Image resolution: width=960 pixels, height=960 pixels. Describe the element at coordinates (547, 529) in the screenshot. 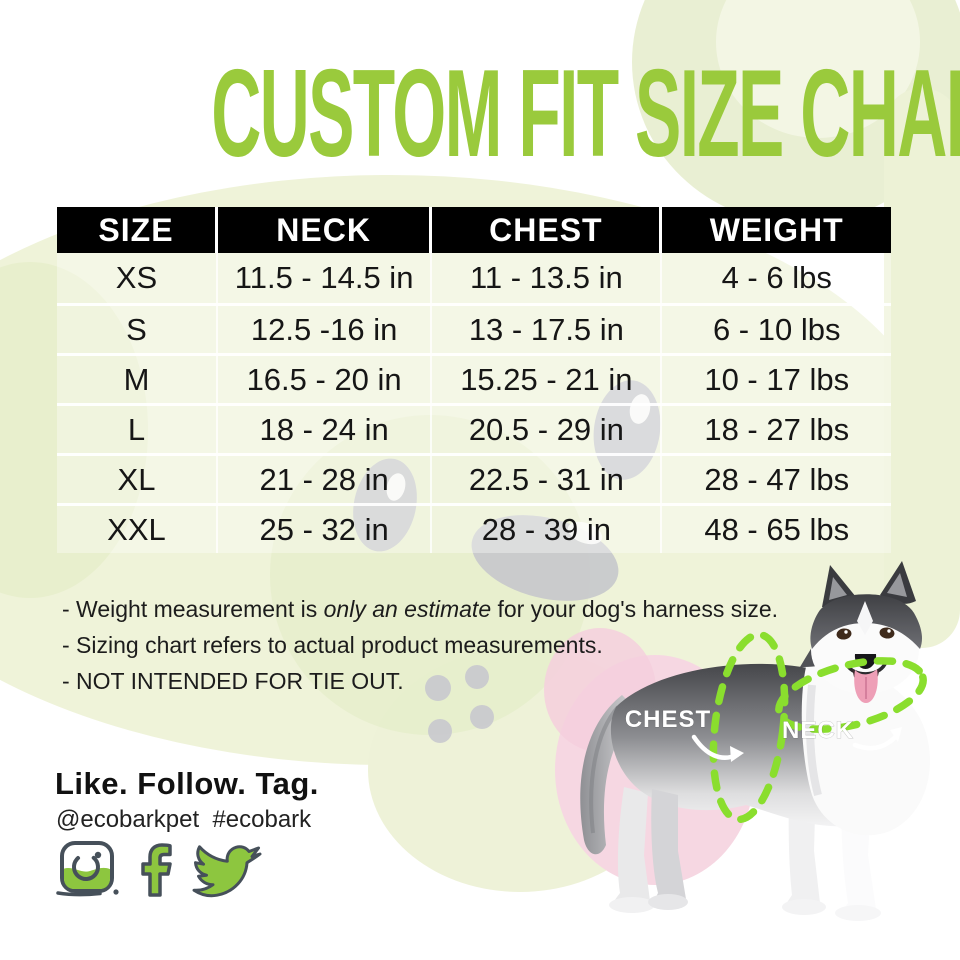

I see `cell-chest: 28 - 39 in` at that location.